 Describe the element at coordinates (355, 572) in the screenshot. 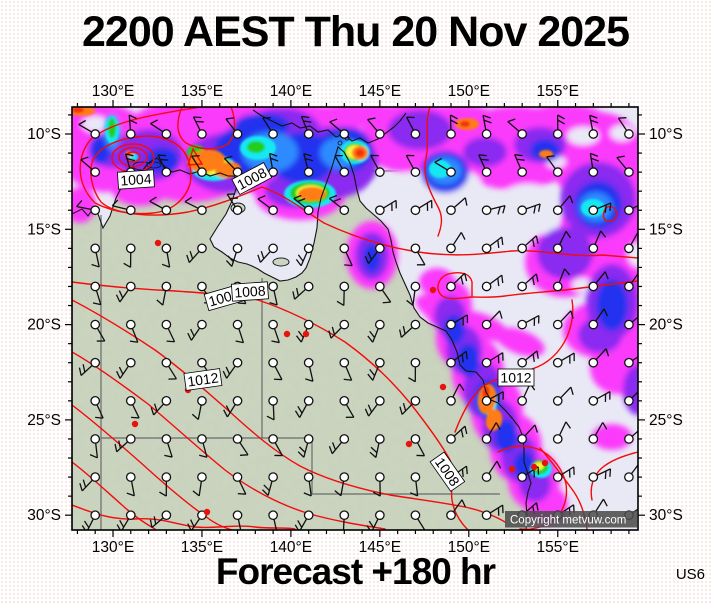

I see `forecast-hour-label: Forecast +180 hr` at that location.